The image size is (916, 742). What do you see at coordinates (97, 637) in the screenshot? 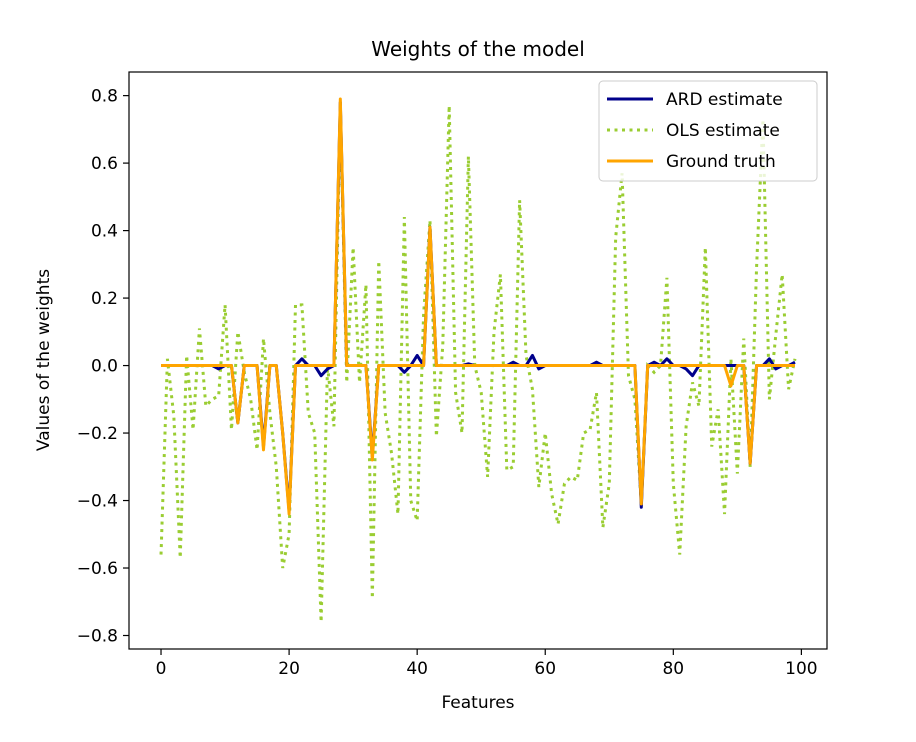
I see `y-tick-label: −0.8` at bounding box center [97, 637].